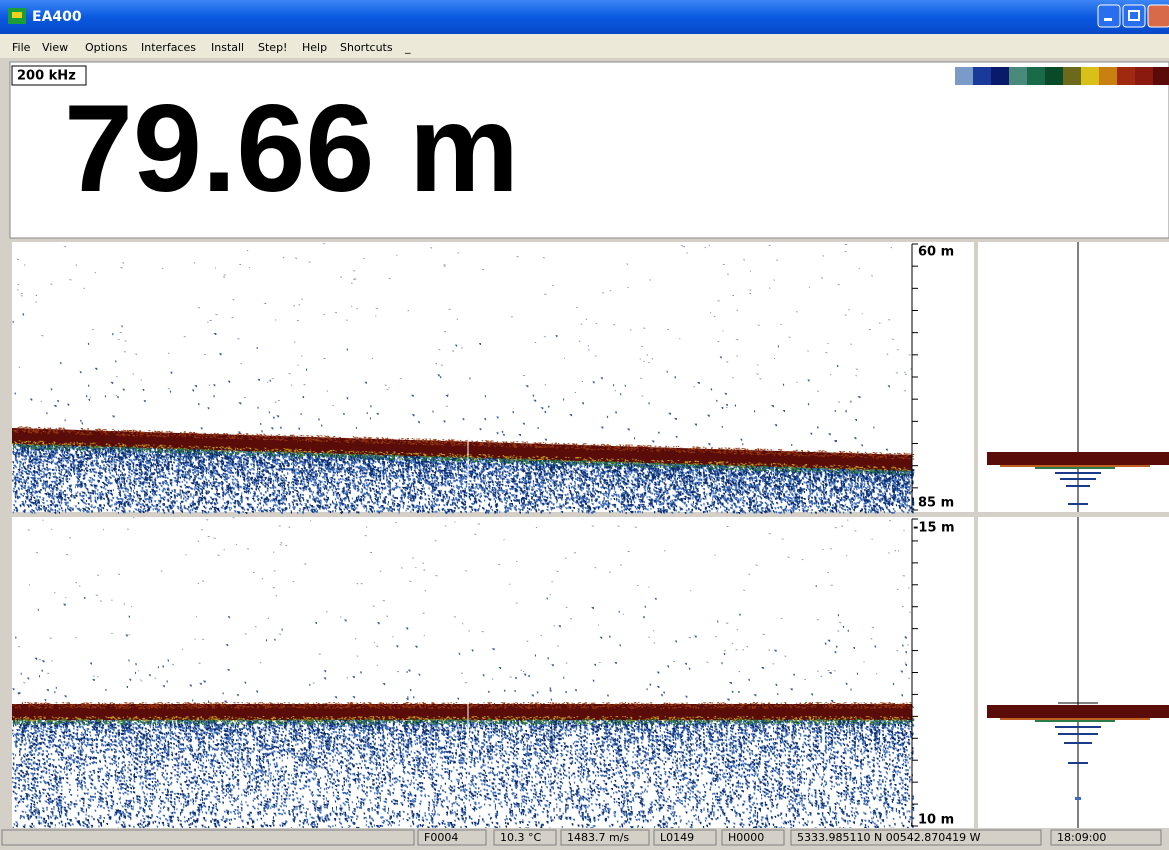 The image size is (1169, 850). Describe the element at coordinates (1073, 672) in the screenshot. I see `profile-lower` at that location.